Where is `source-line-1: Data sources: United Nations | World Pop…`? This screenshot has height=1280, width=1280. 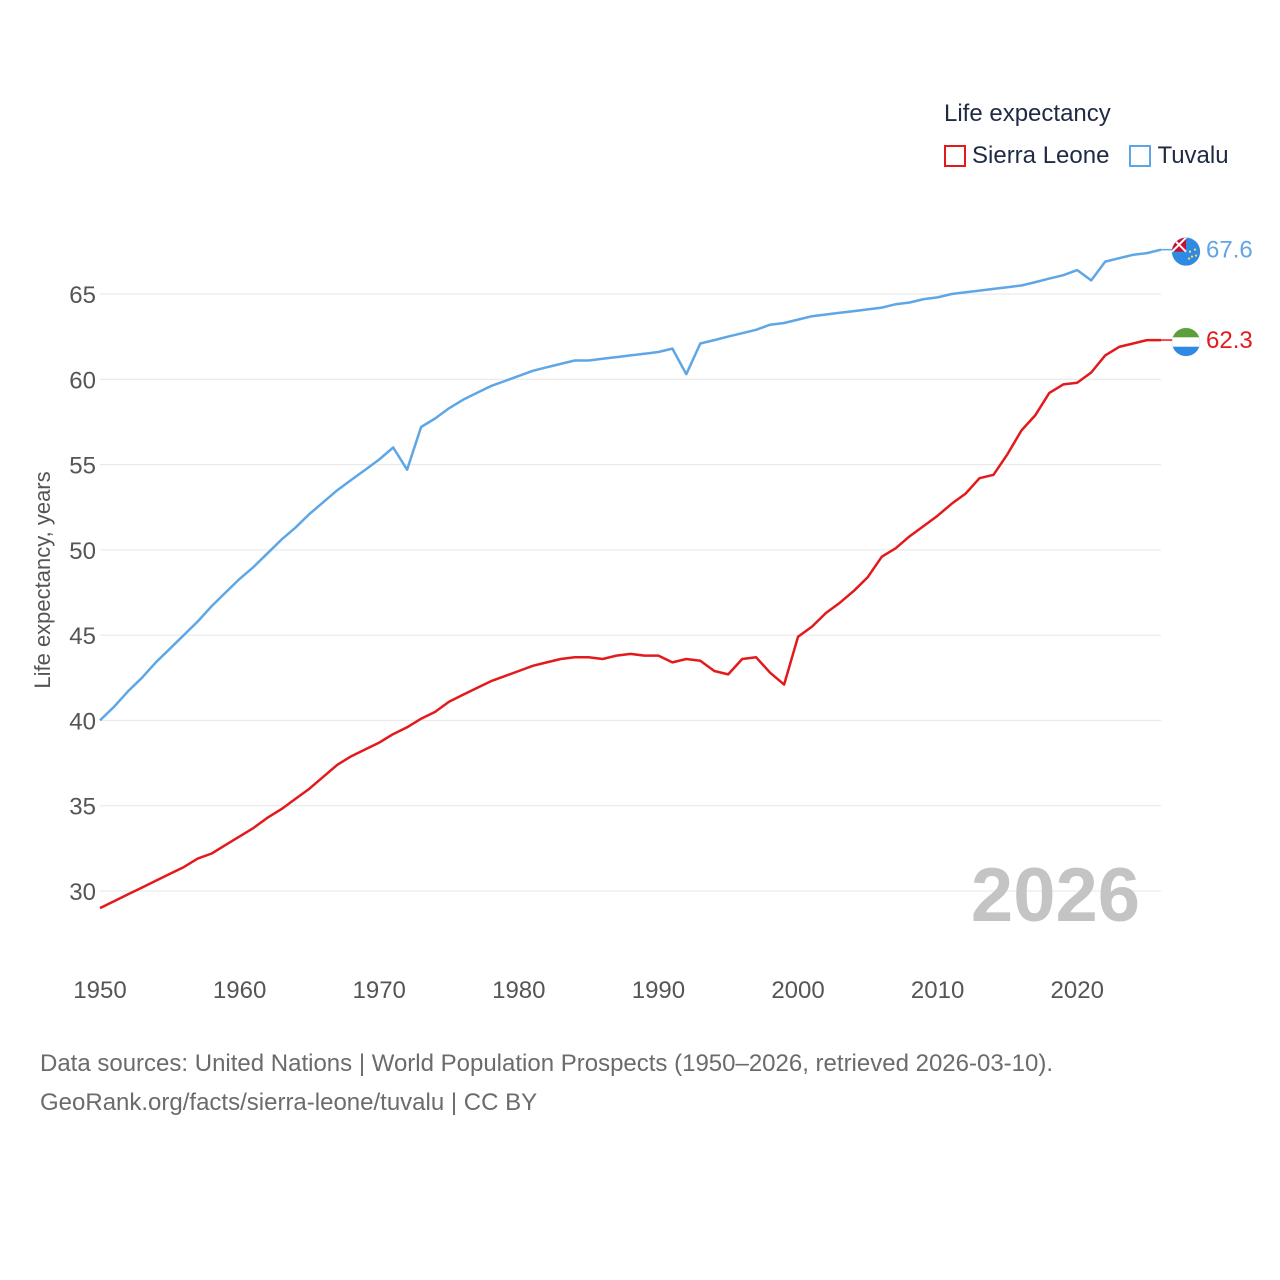 source-line-1: Data sources: United Nations | World Pop… is located at coordinates (547, 1063).